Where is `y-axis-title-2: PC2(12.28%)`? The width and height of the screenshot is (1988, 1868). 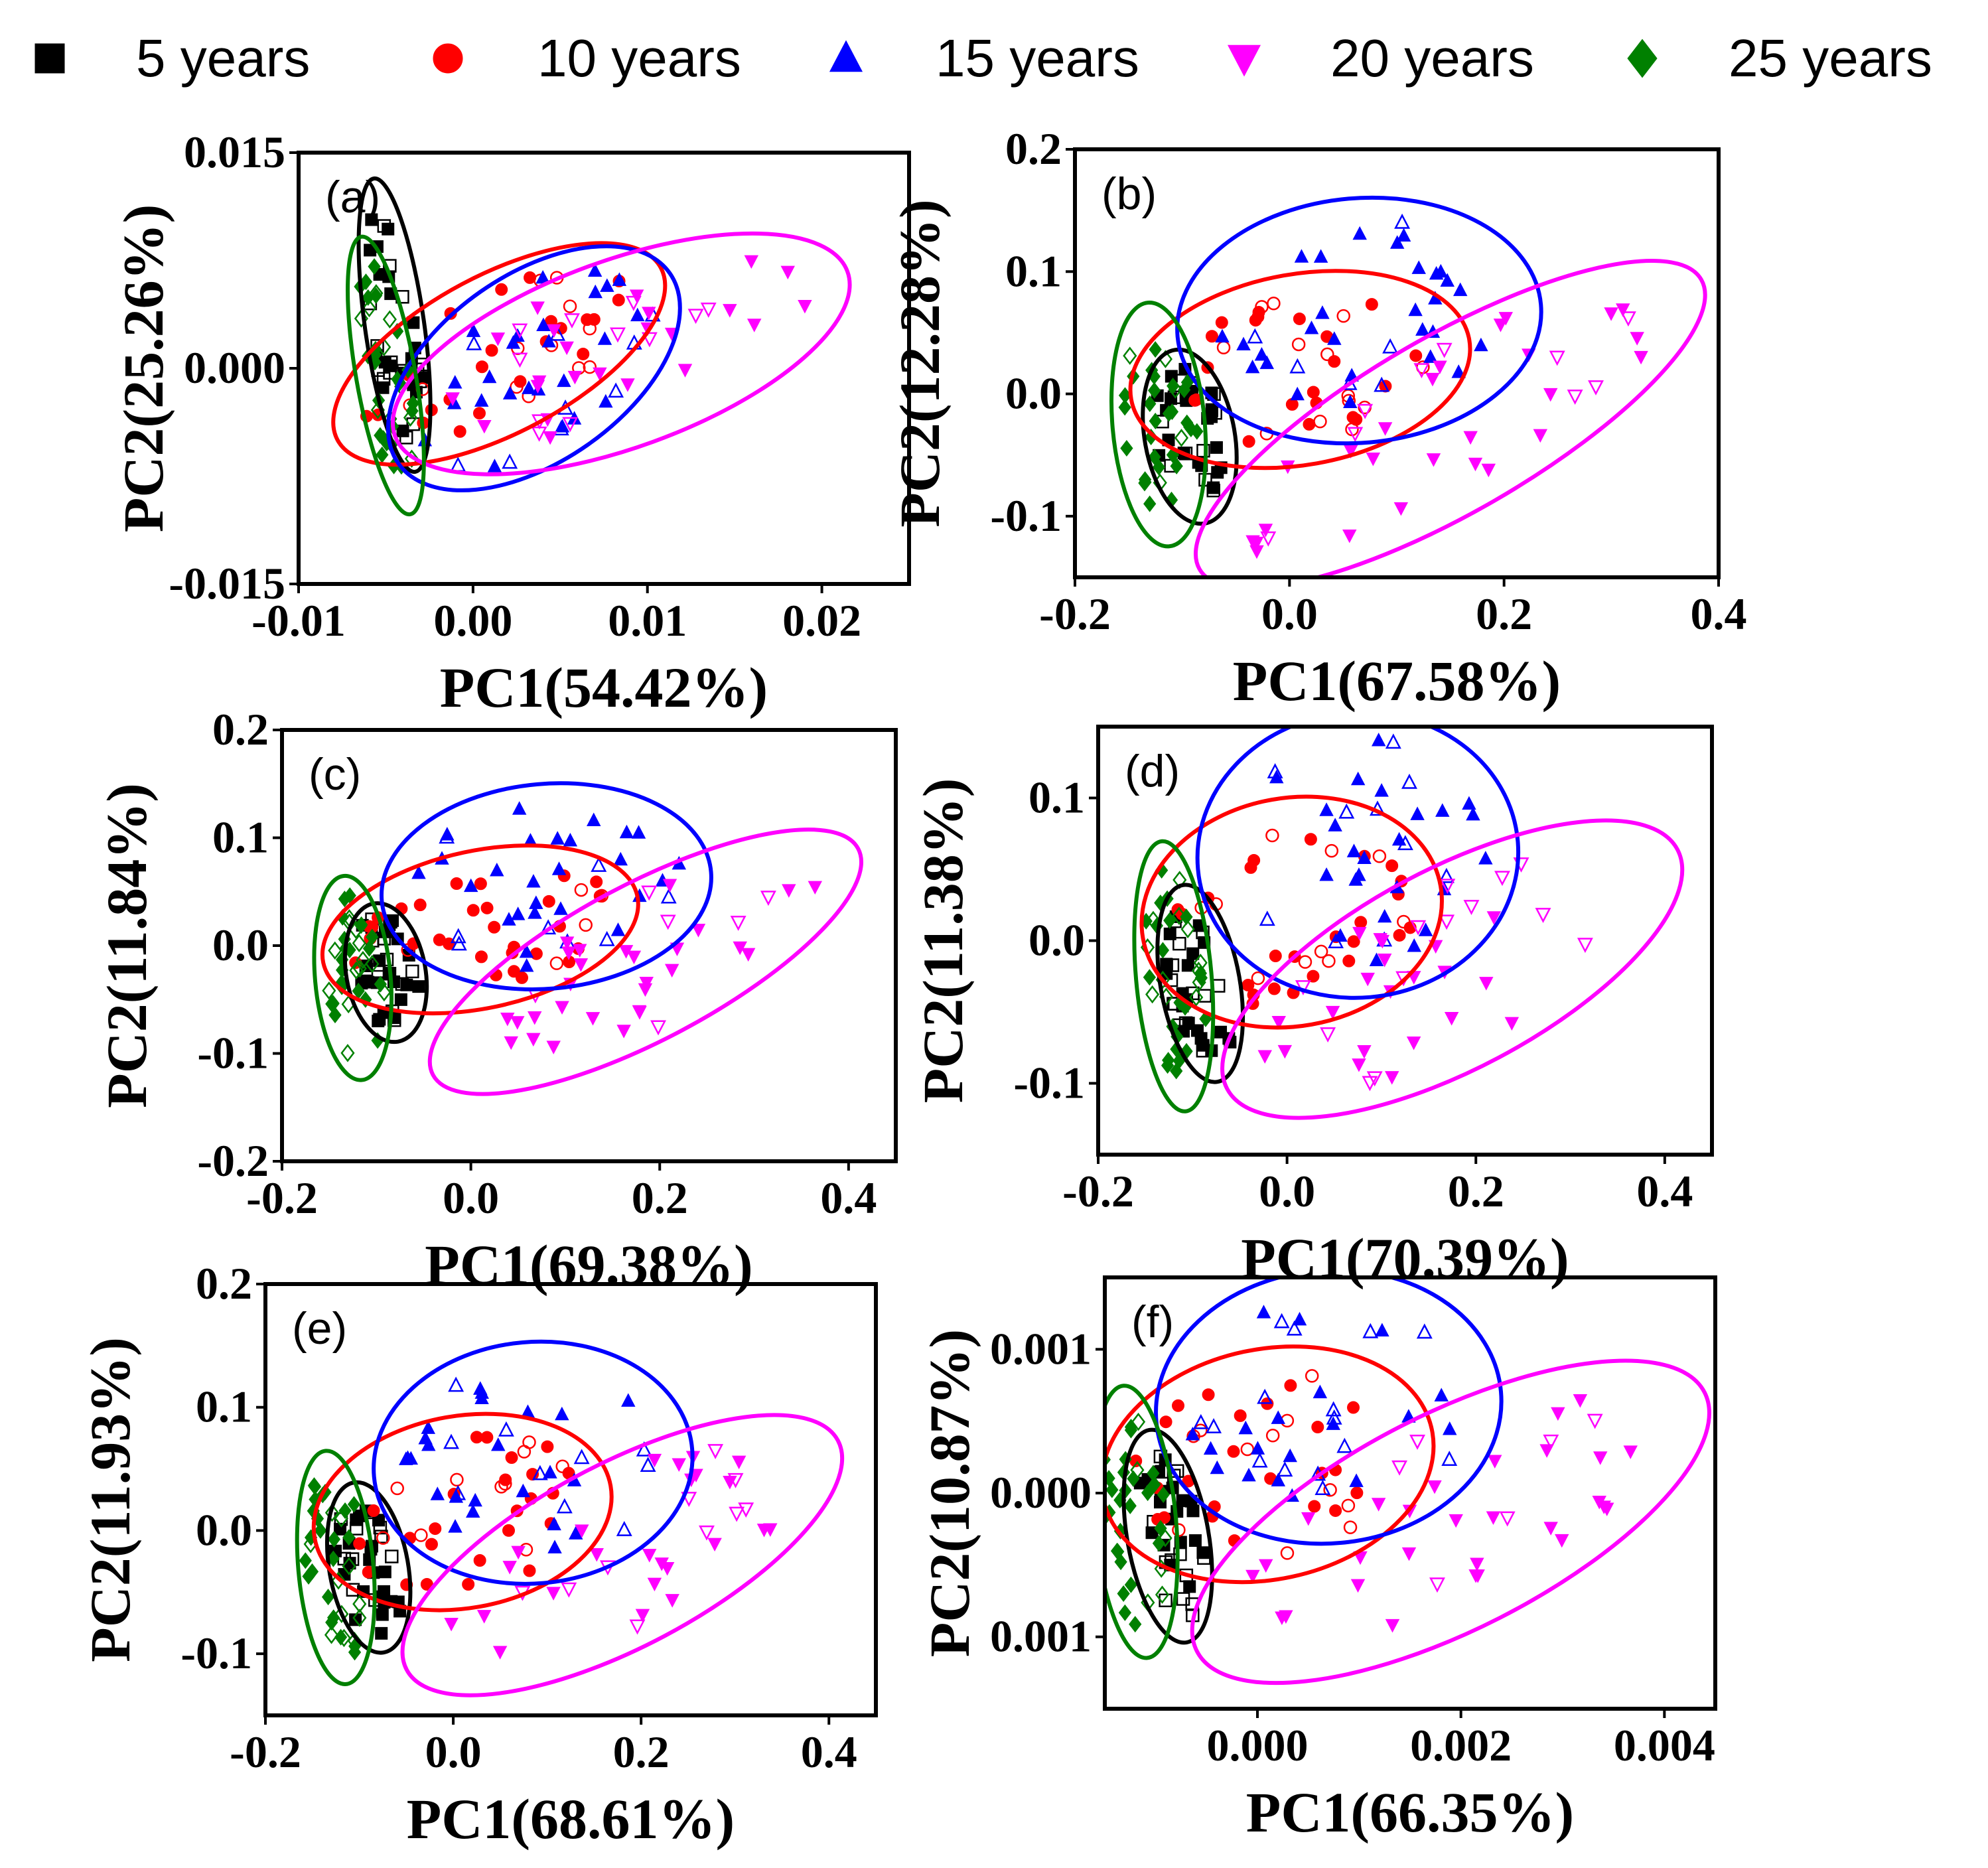
y-axis-title-2: PC2(12.28%) is located at coordinates (920, 363).